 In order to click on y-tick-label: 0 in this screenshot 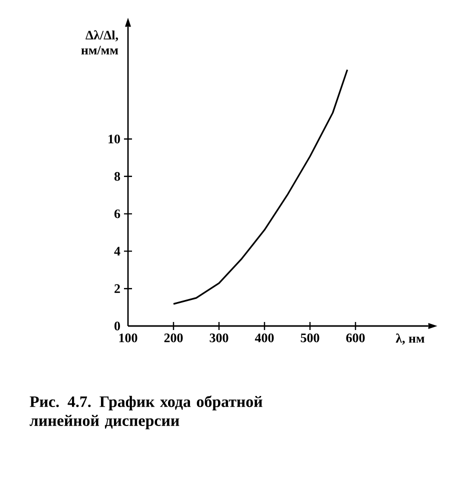, I will do `click(117, 326)`.